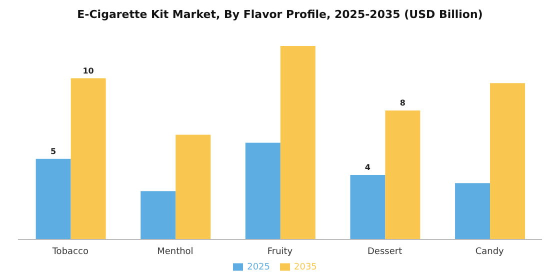 The height and width of the screenshot is (280, 560). What do you see at coordinates (367, 167) in the screenshot?
I see `data-label: 4` at bounding box center [367, 167].